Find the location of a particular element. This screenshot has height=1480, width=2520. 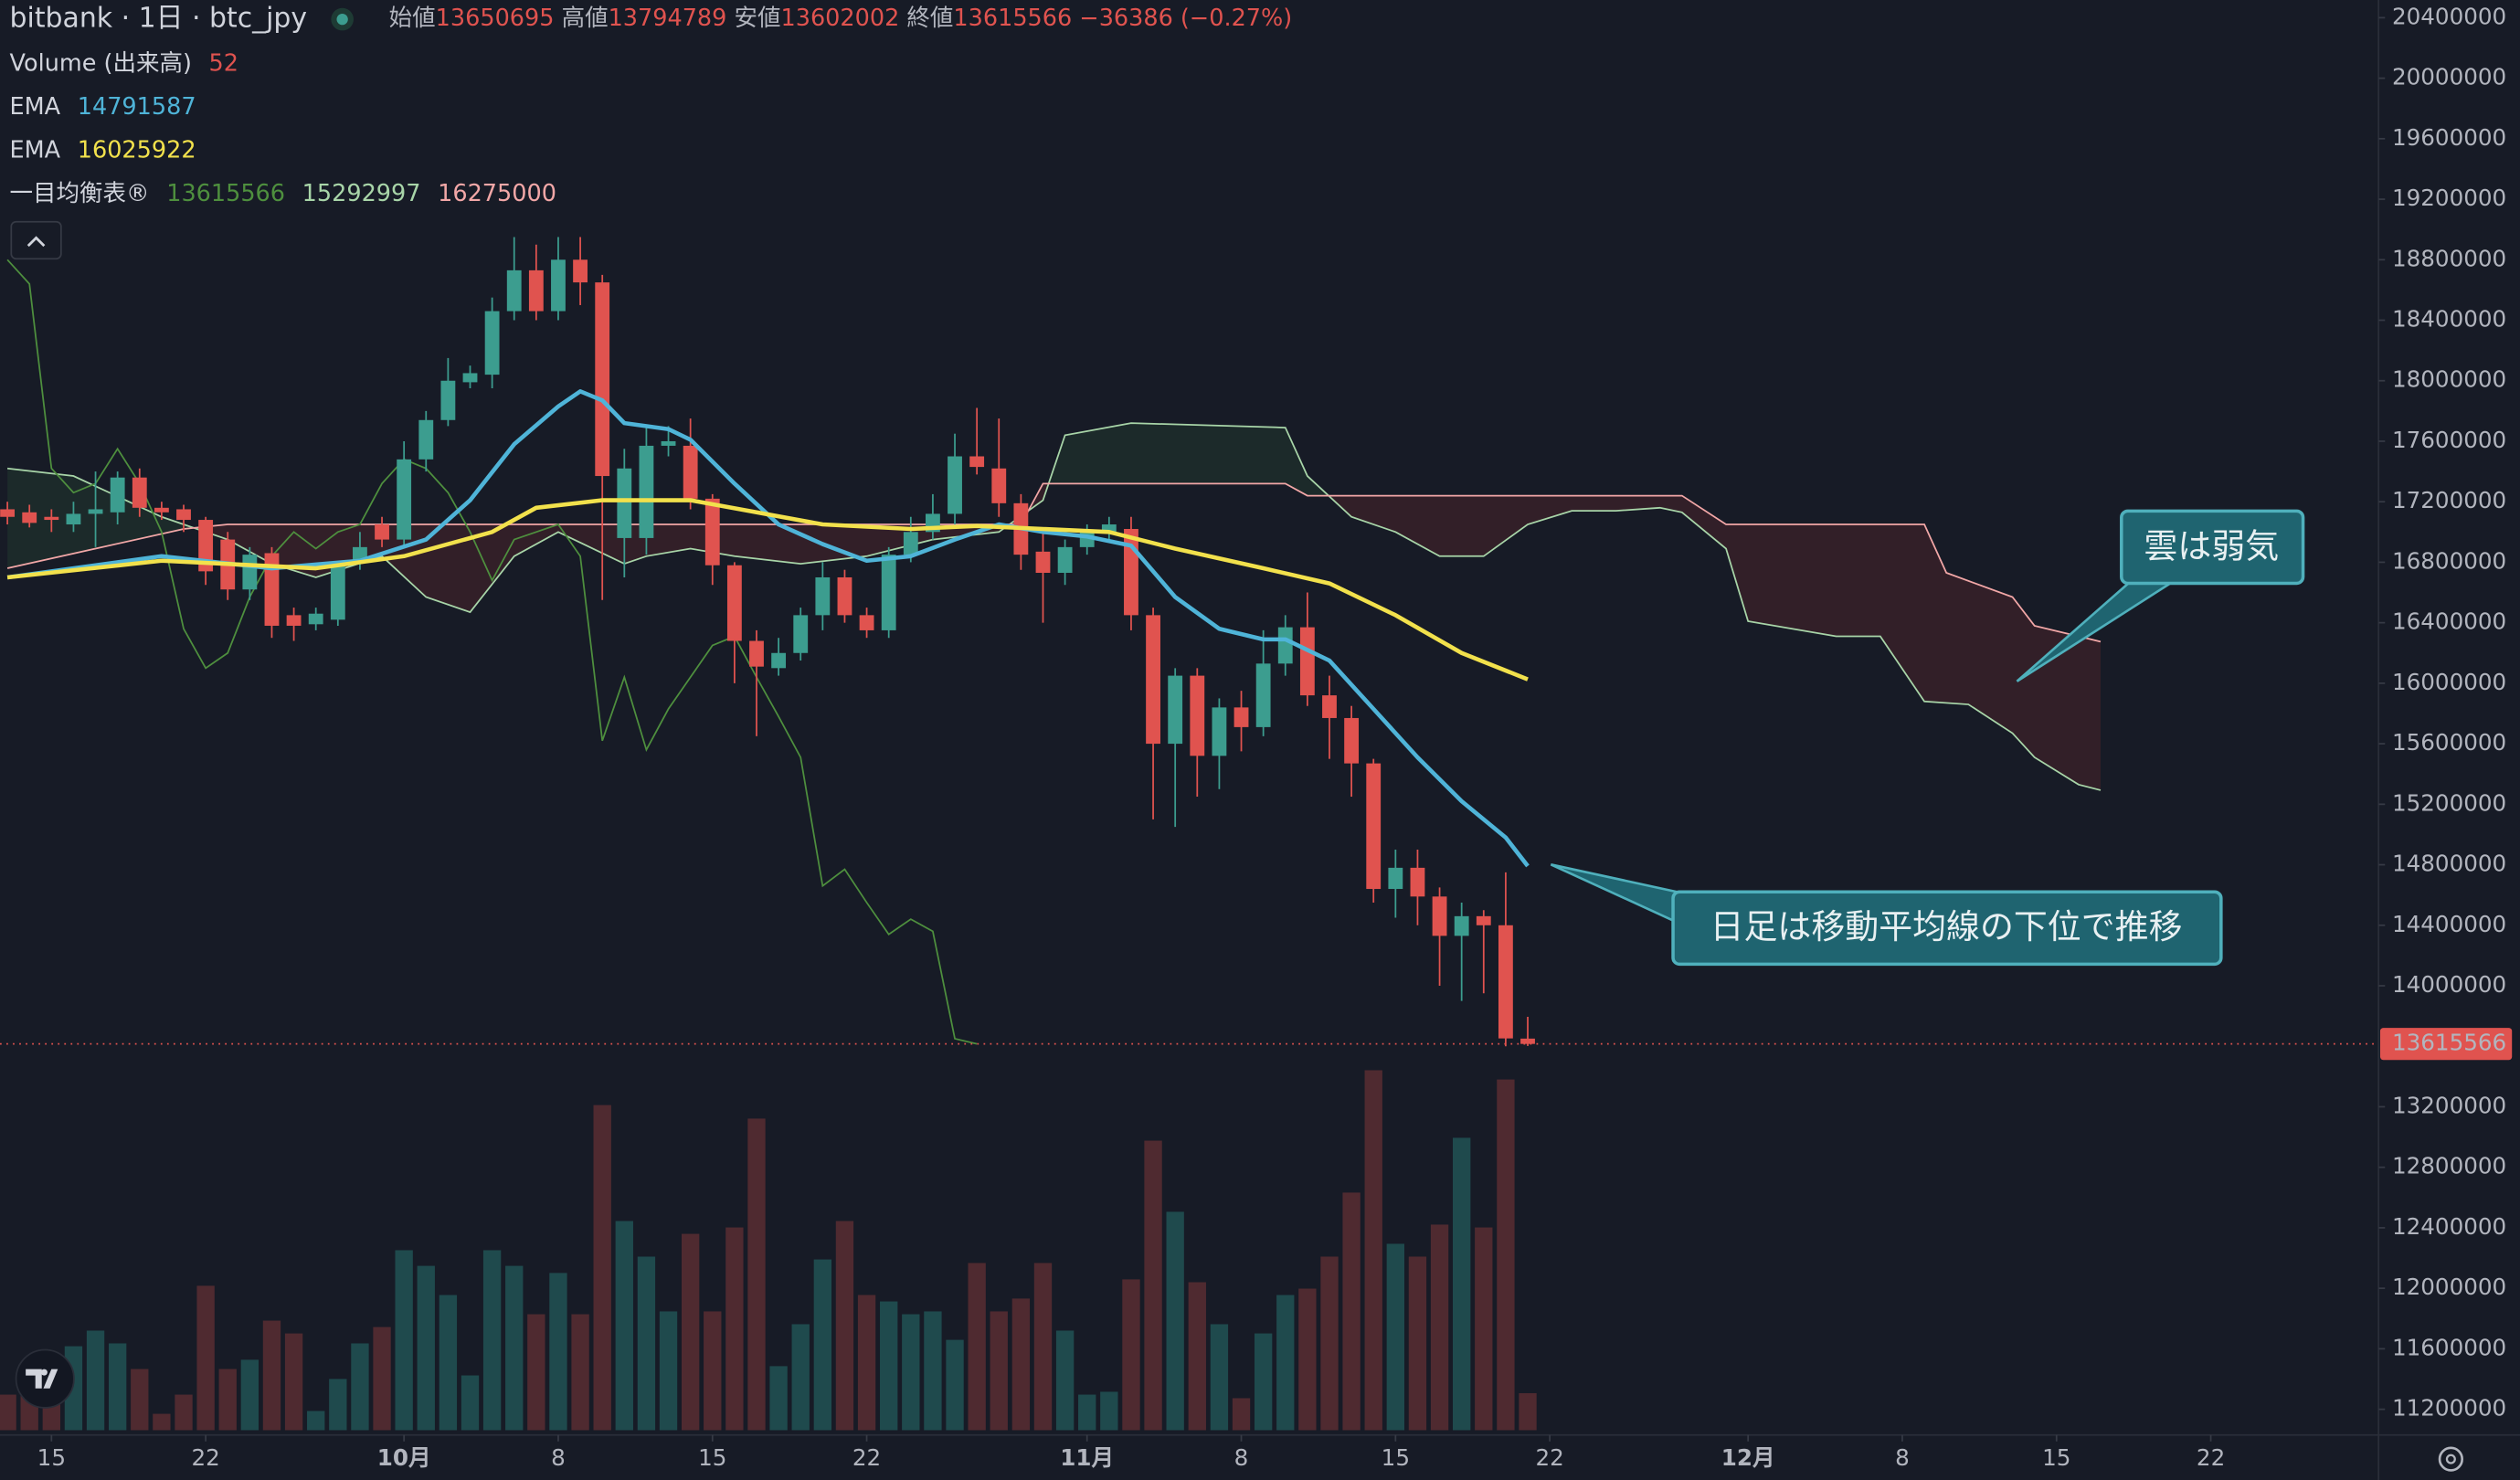

logo-badge is located at coordinates (45, 1378).